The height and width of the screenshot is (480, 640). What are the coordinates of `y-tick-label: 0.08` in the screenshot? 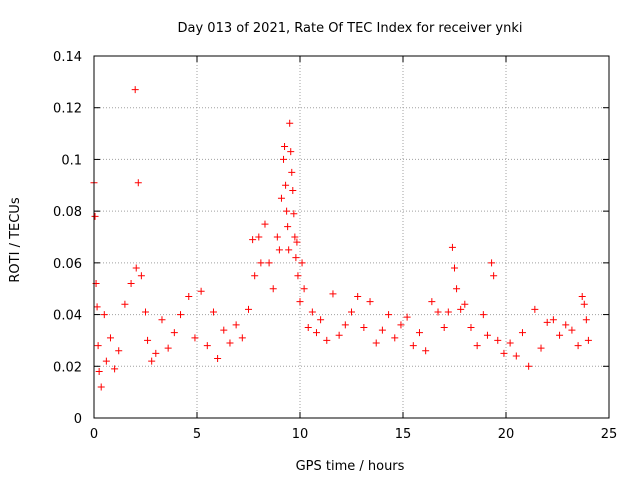 It's located at (67, 212).